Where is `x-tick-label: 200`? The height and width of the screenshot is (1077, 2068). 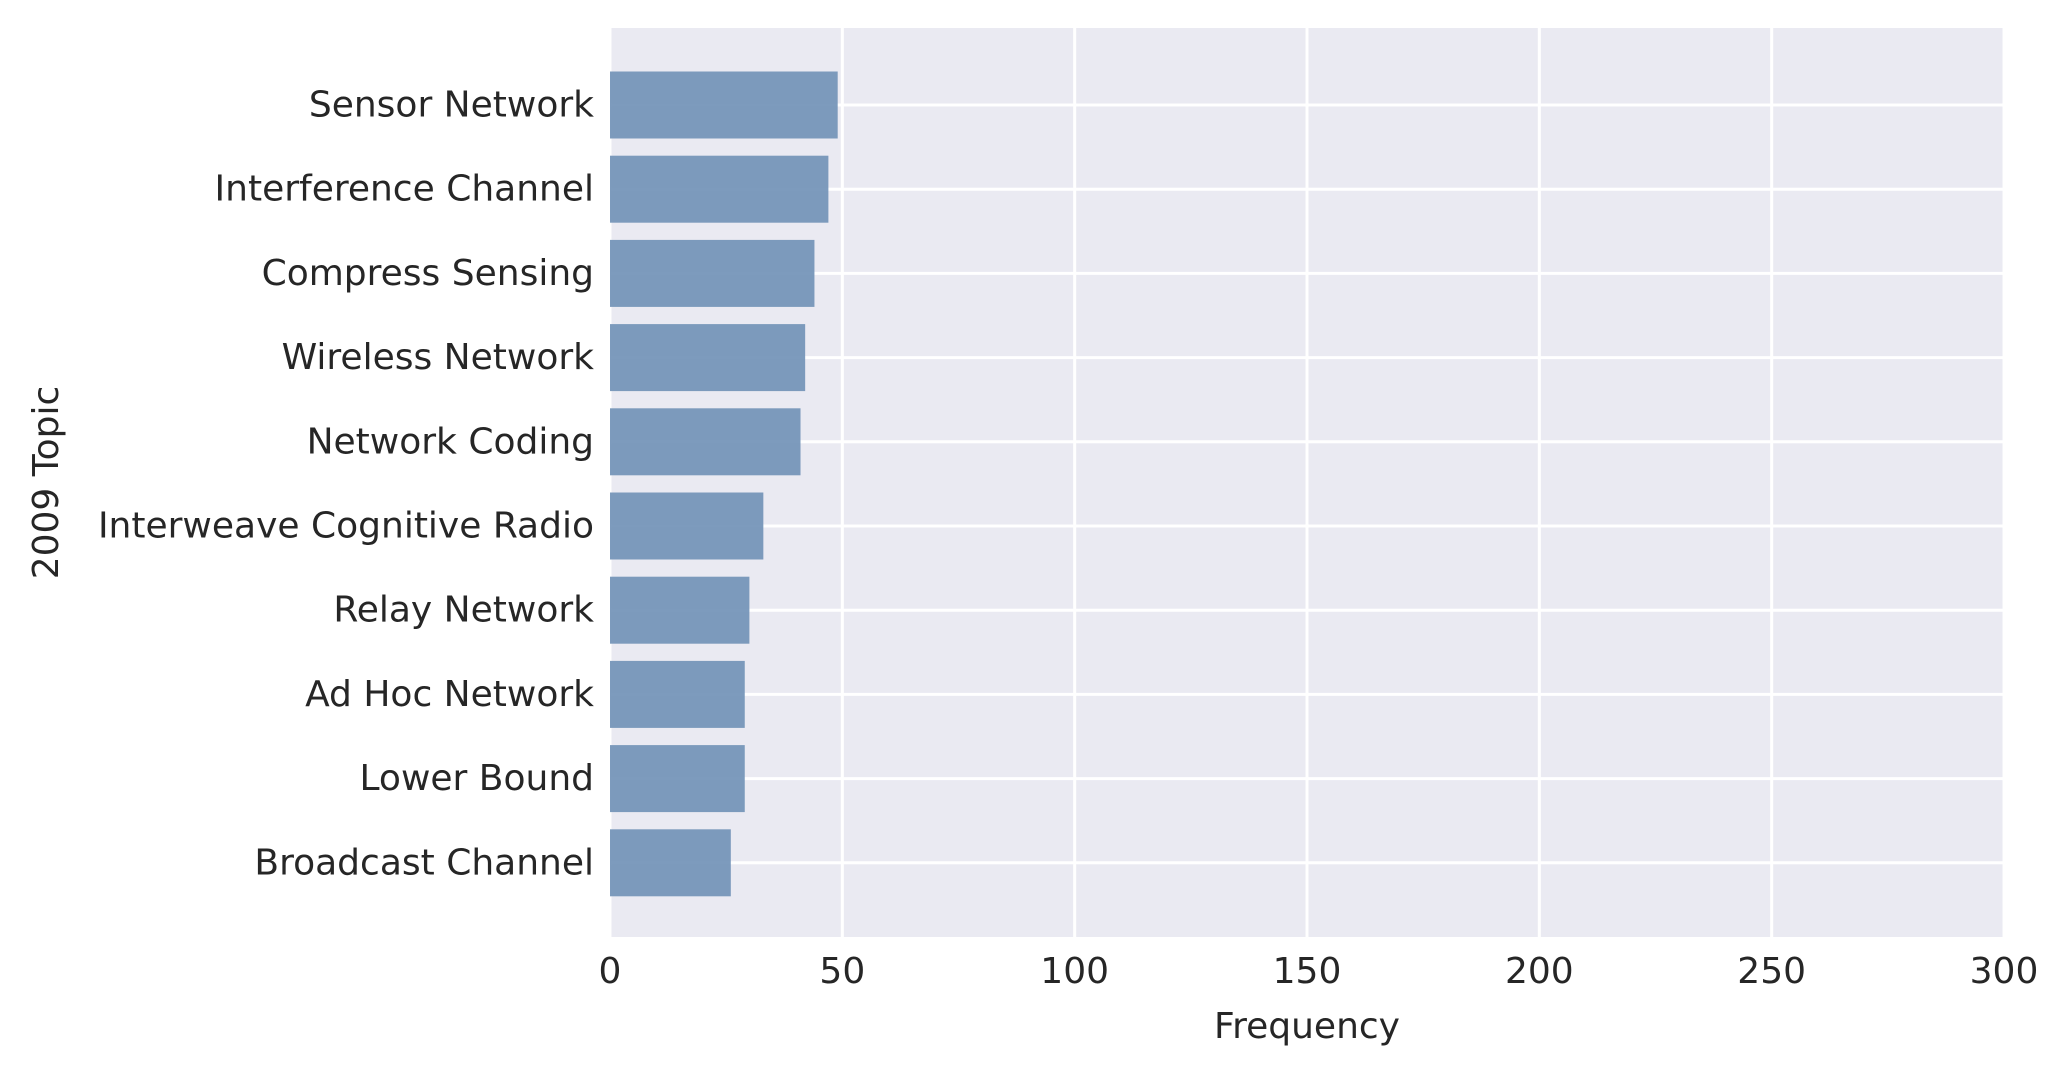 x-tick-label: 200 is located at coordinates (1539, 971).